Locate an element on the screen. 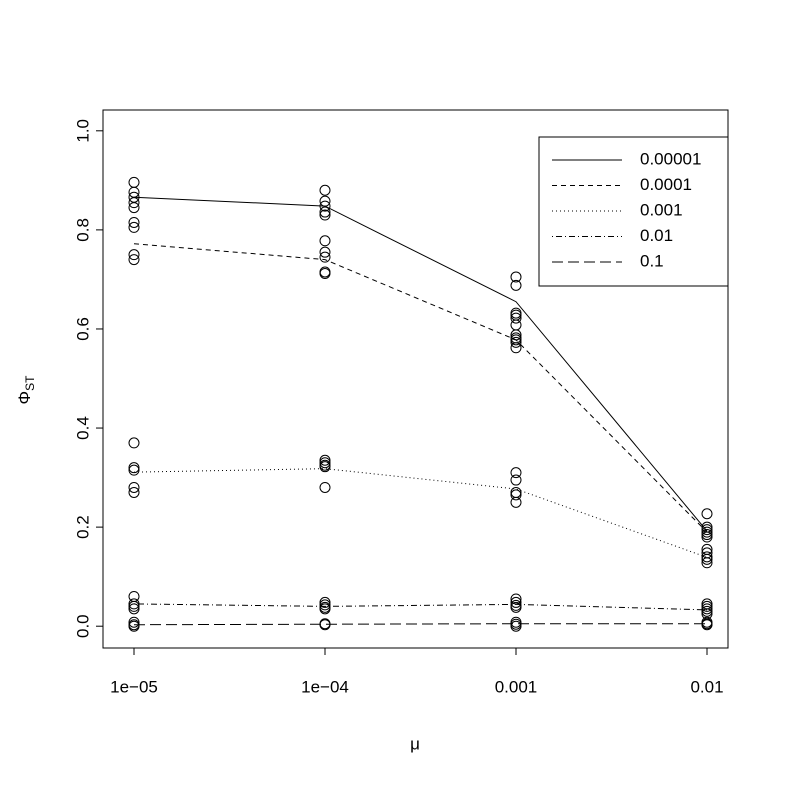  x-tick-label: 0.01 is located at coordinates (706, 686).